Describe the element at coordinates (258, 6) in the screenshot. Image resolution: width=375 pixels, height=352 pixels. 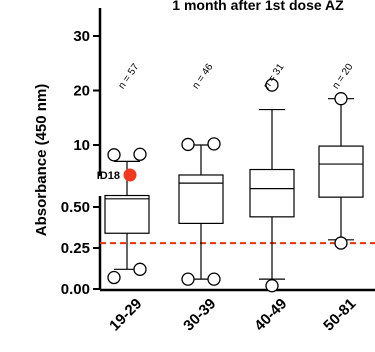
I see `chart-title: 1 month after 1st dose AZ` at that location.